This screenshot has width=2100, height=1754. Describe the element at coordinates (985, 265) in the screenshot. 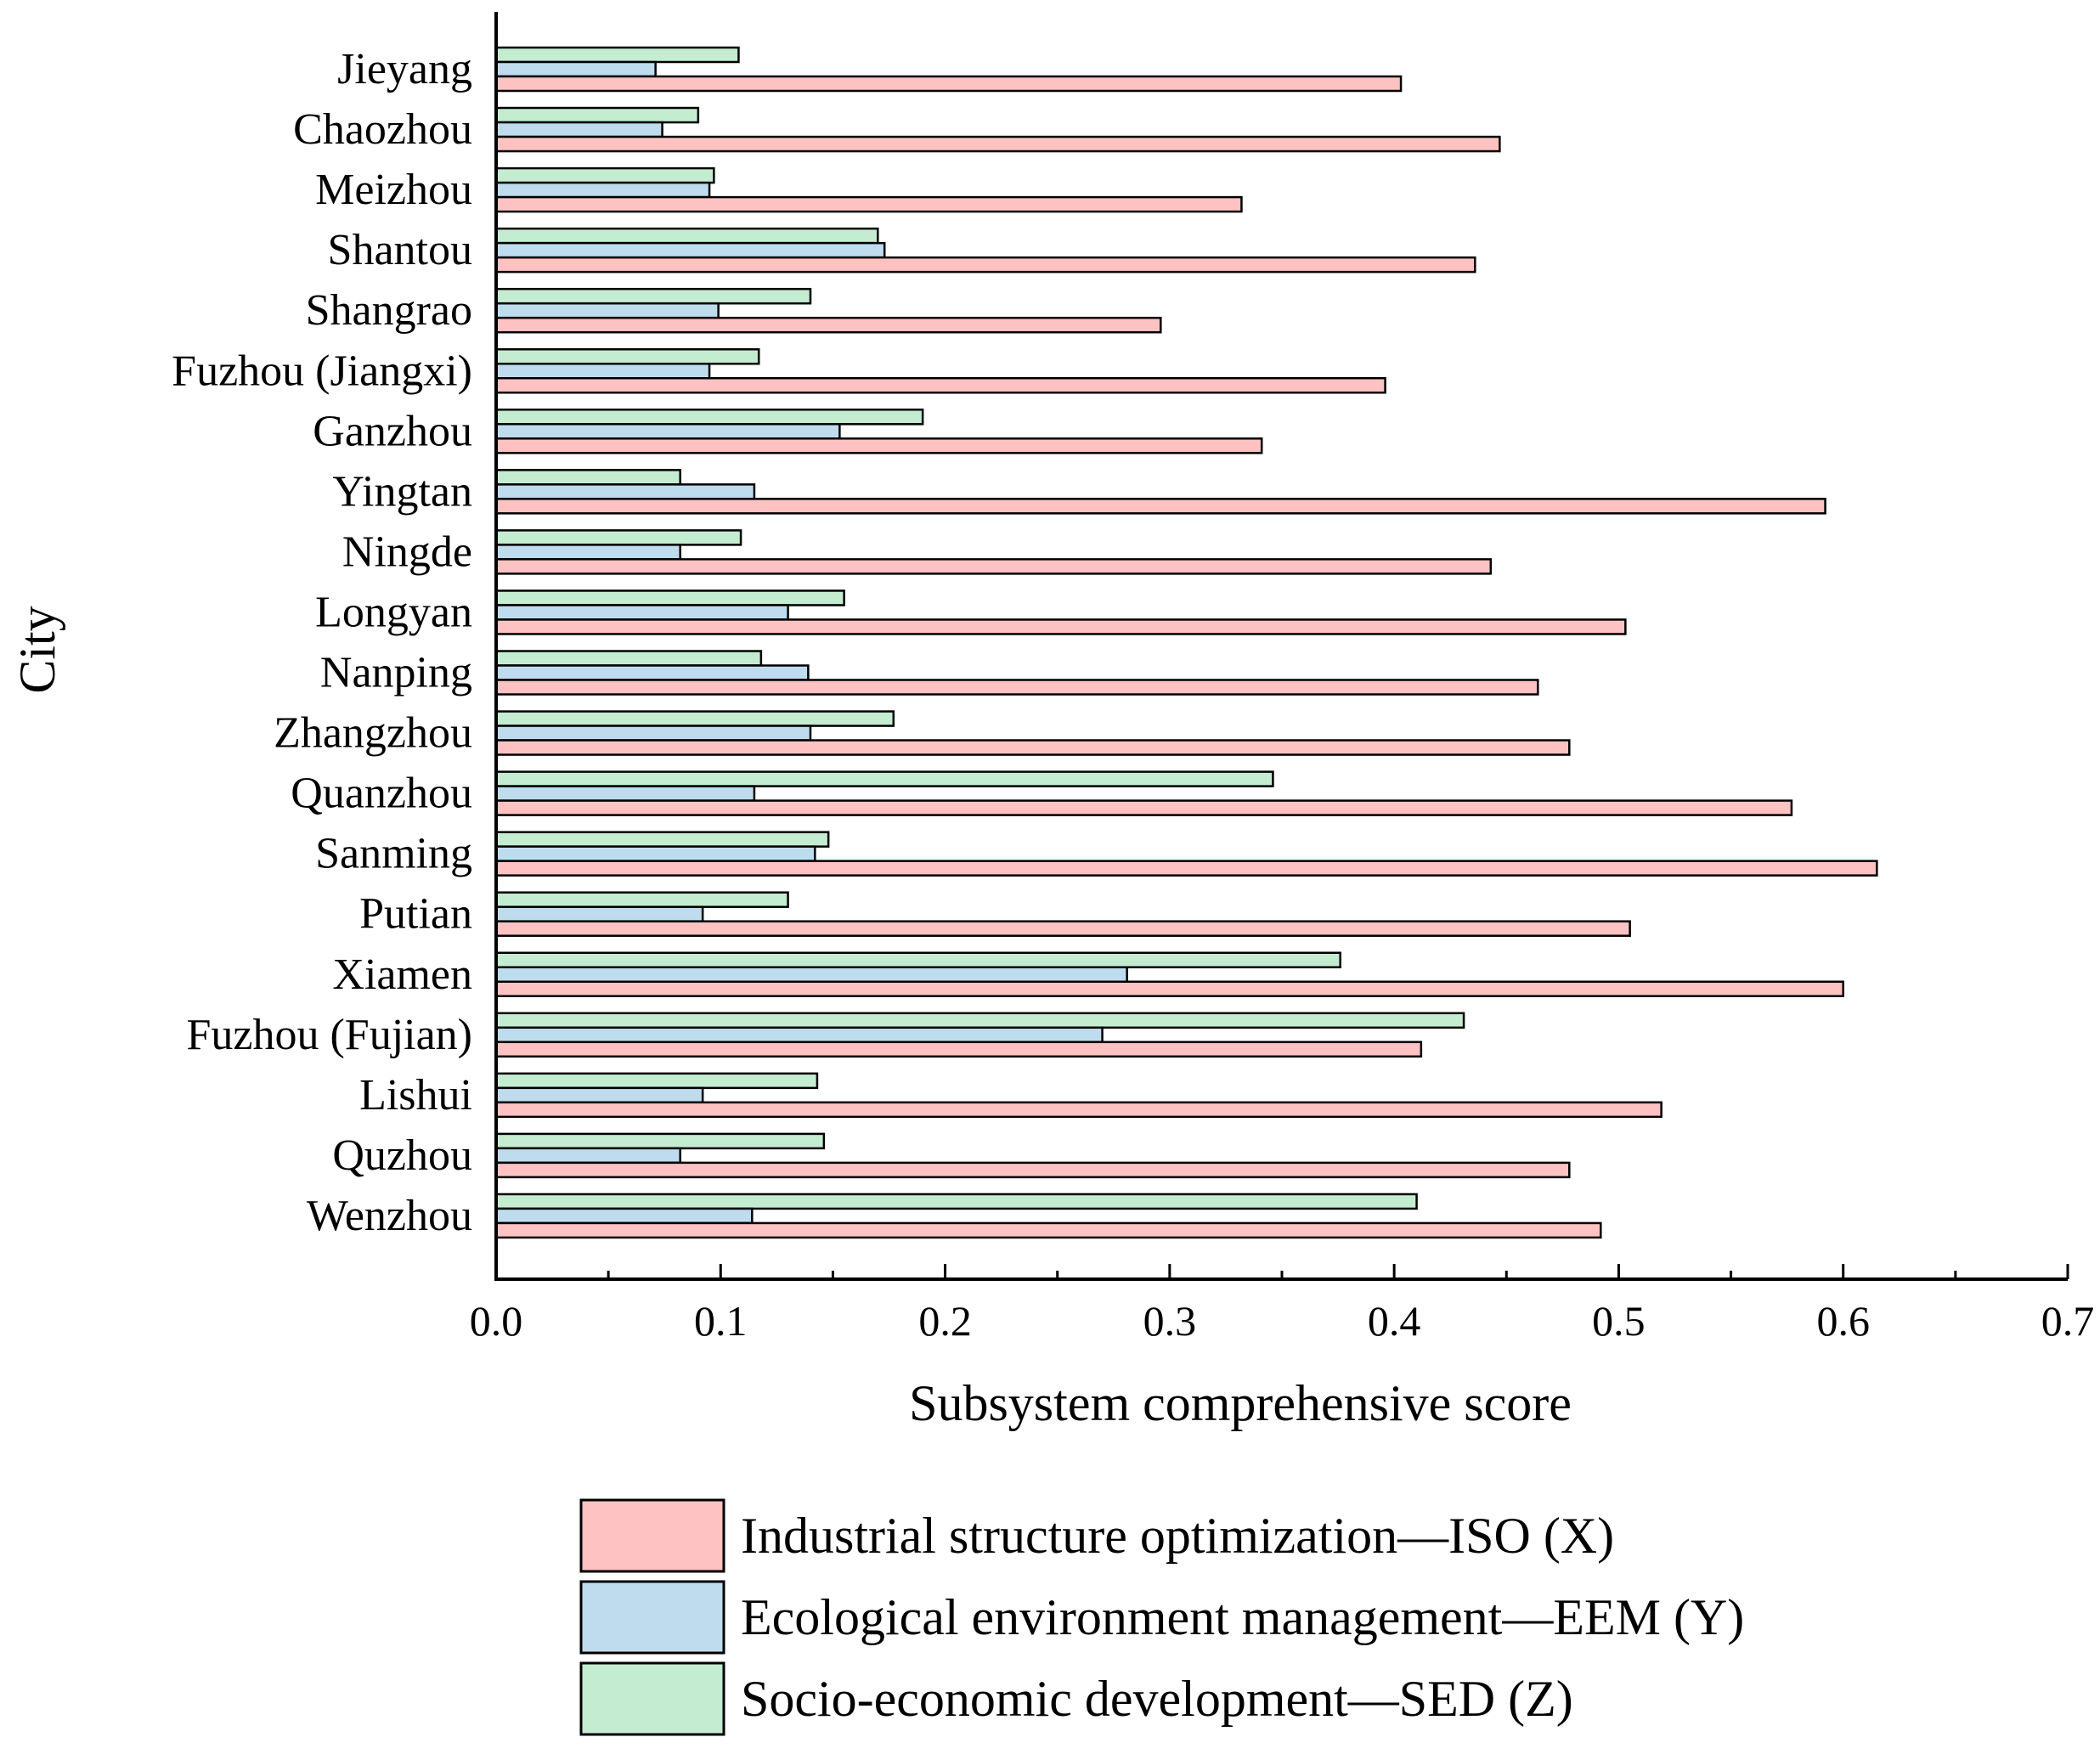

I see `bar-iso-shantou` at that location.